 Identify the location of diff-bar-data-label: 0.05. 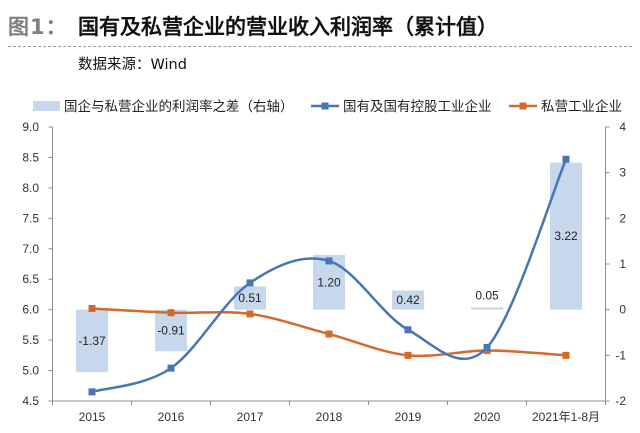
(487, 295).